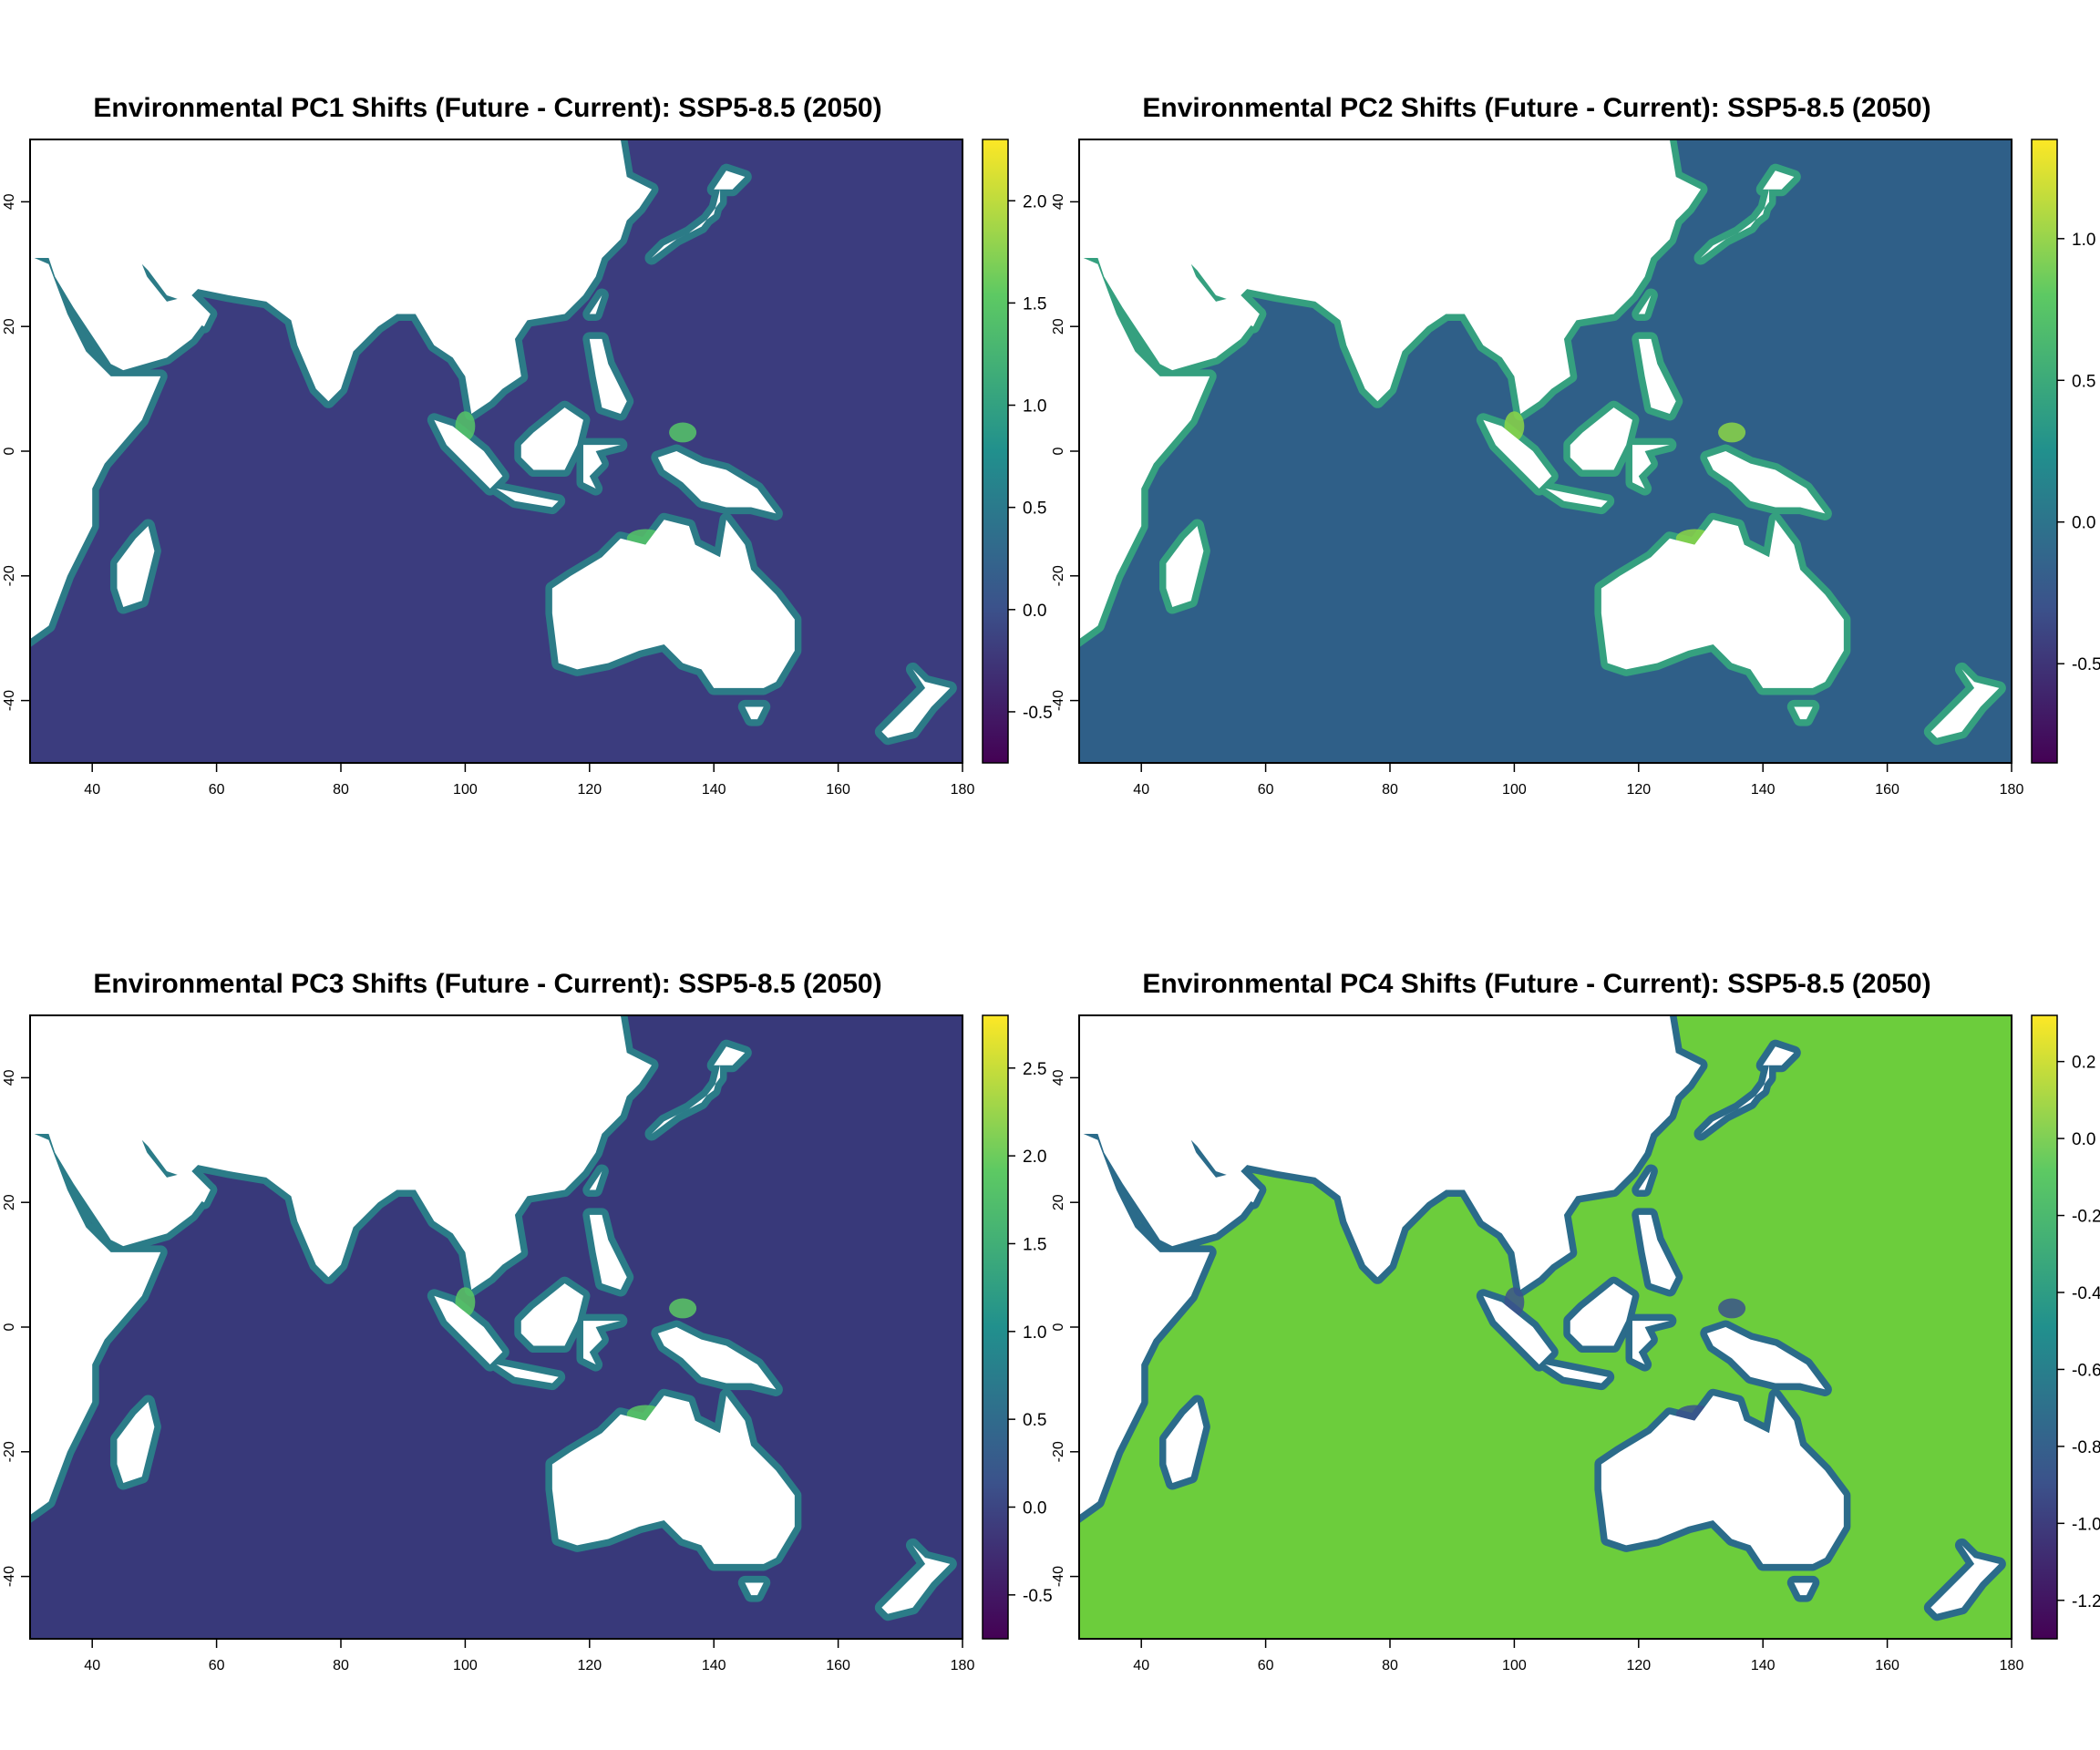  I want to click on colorbar-tick-label: 2.5, so click(1034, 1070).